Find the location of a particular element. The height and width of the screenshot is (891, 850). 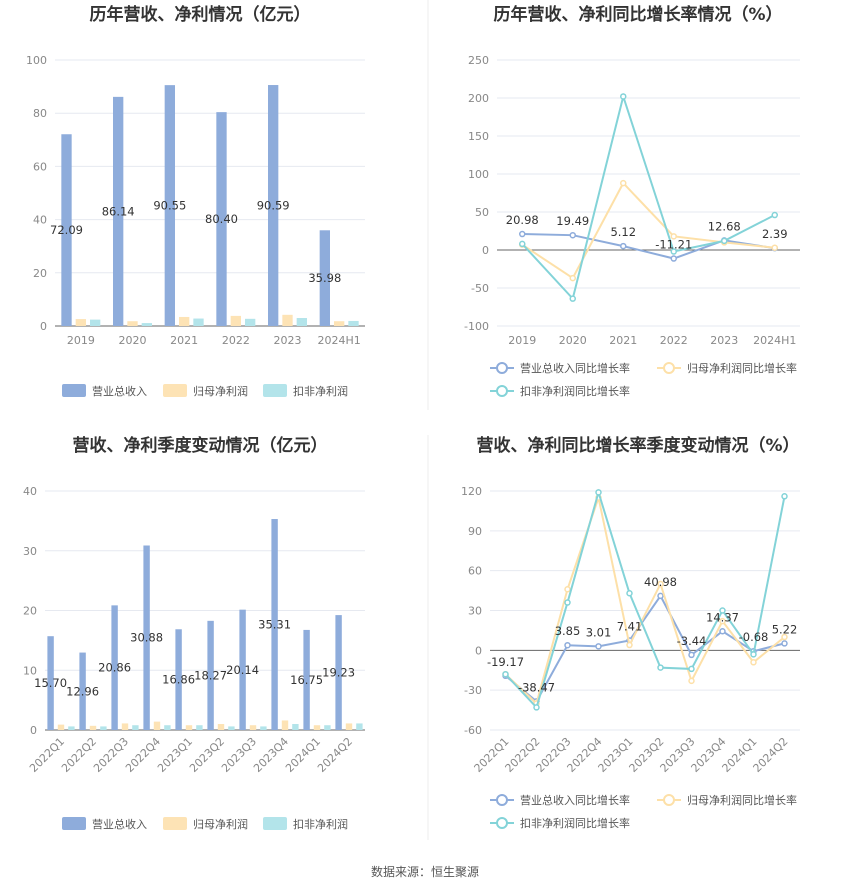

chart1-xtick-label: 2021 is located at coordinates (184, 340).